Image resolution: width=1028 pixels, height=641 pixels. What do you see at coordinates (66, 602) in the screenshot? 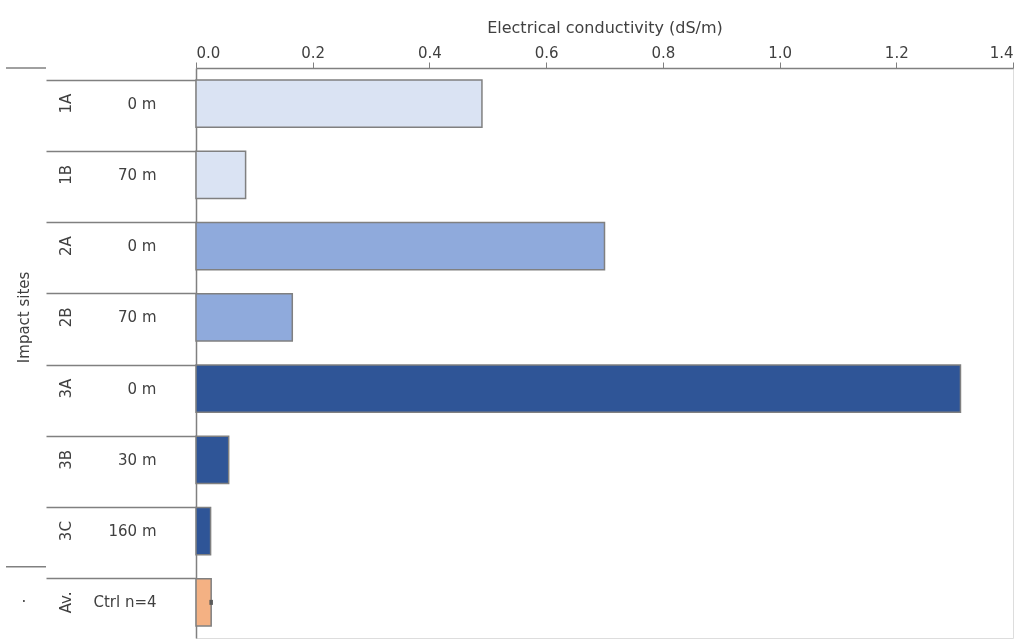
I see `text: Av.` at bounding box center [66, 602].